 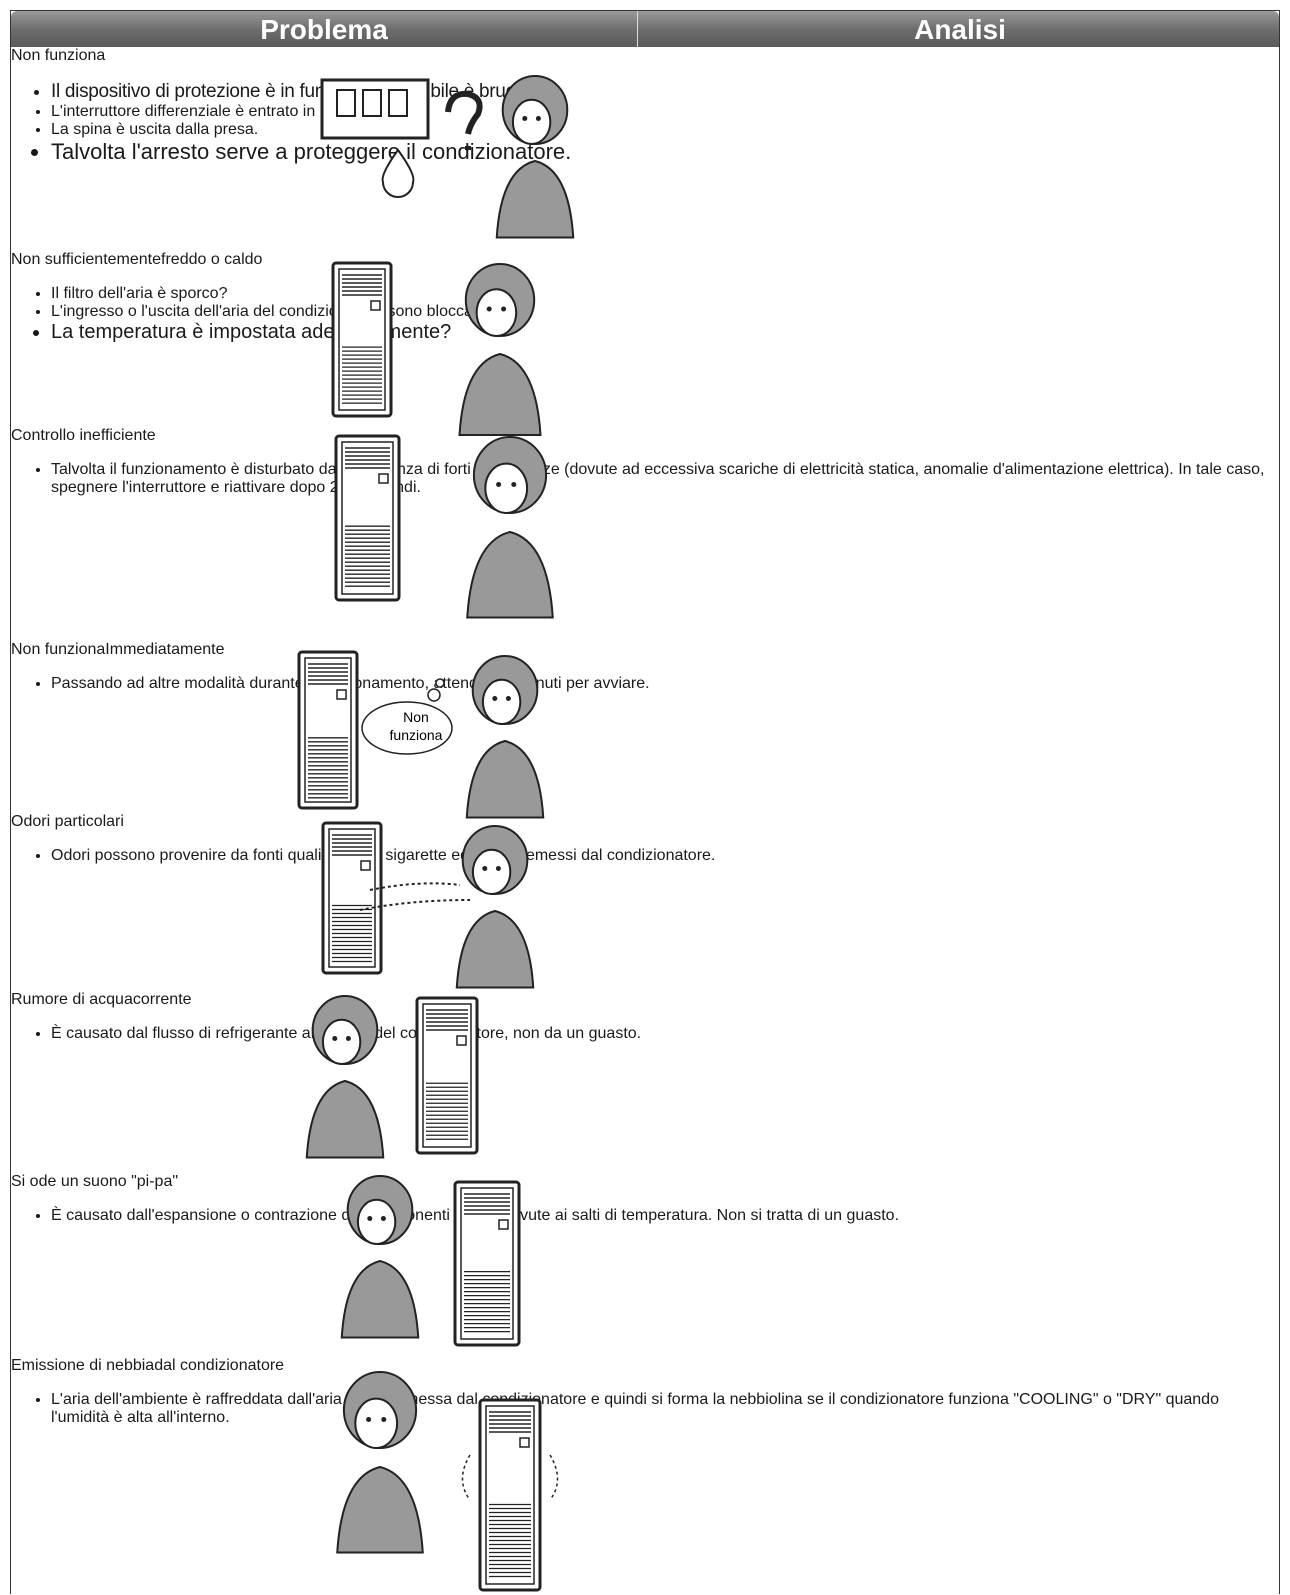 What do you see at coordinates (83, 435) in the screenshot?
I see `problem-text: Controllo inefficiente` at bounding box center [83, 435].